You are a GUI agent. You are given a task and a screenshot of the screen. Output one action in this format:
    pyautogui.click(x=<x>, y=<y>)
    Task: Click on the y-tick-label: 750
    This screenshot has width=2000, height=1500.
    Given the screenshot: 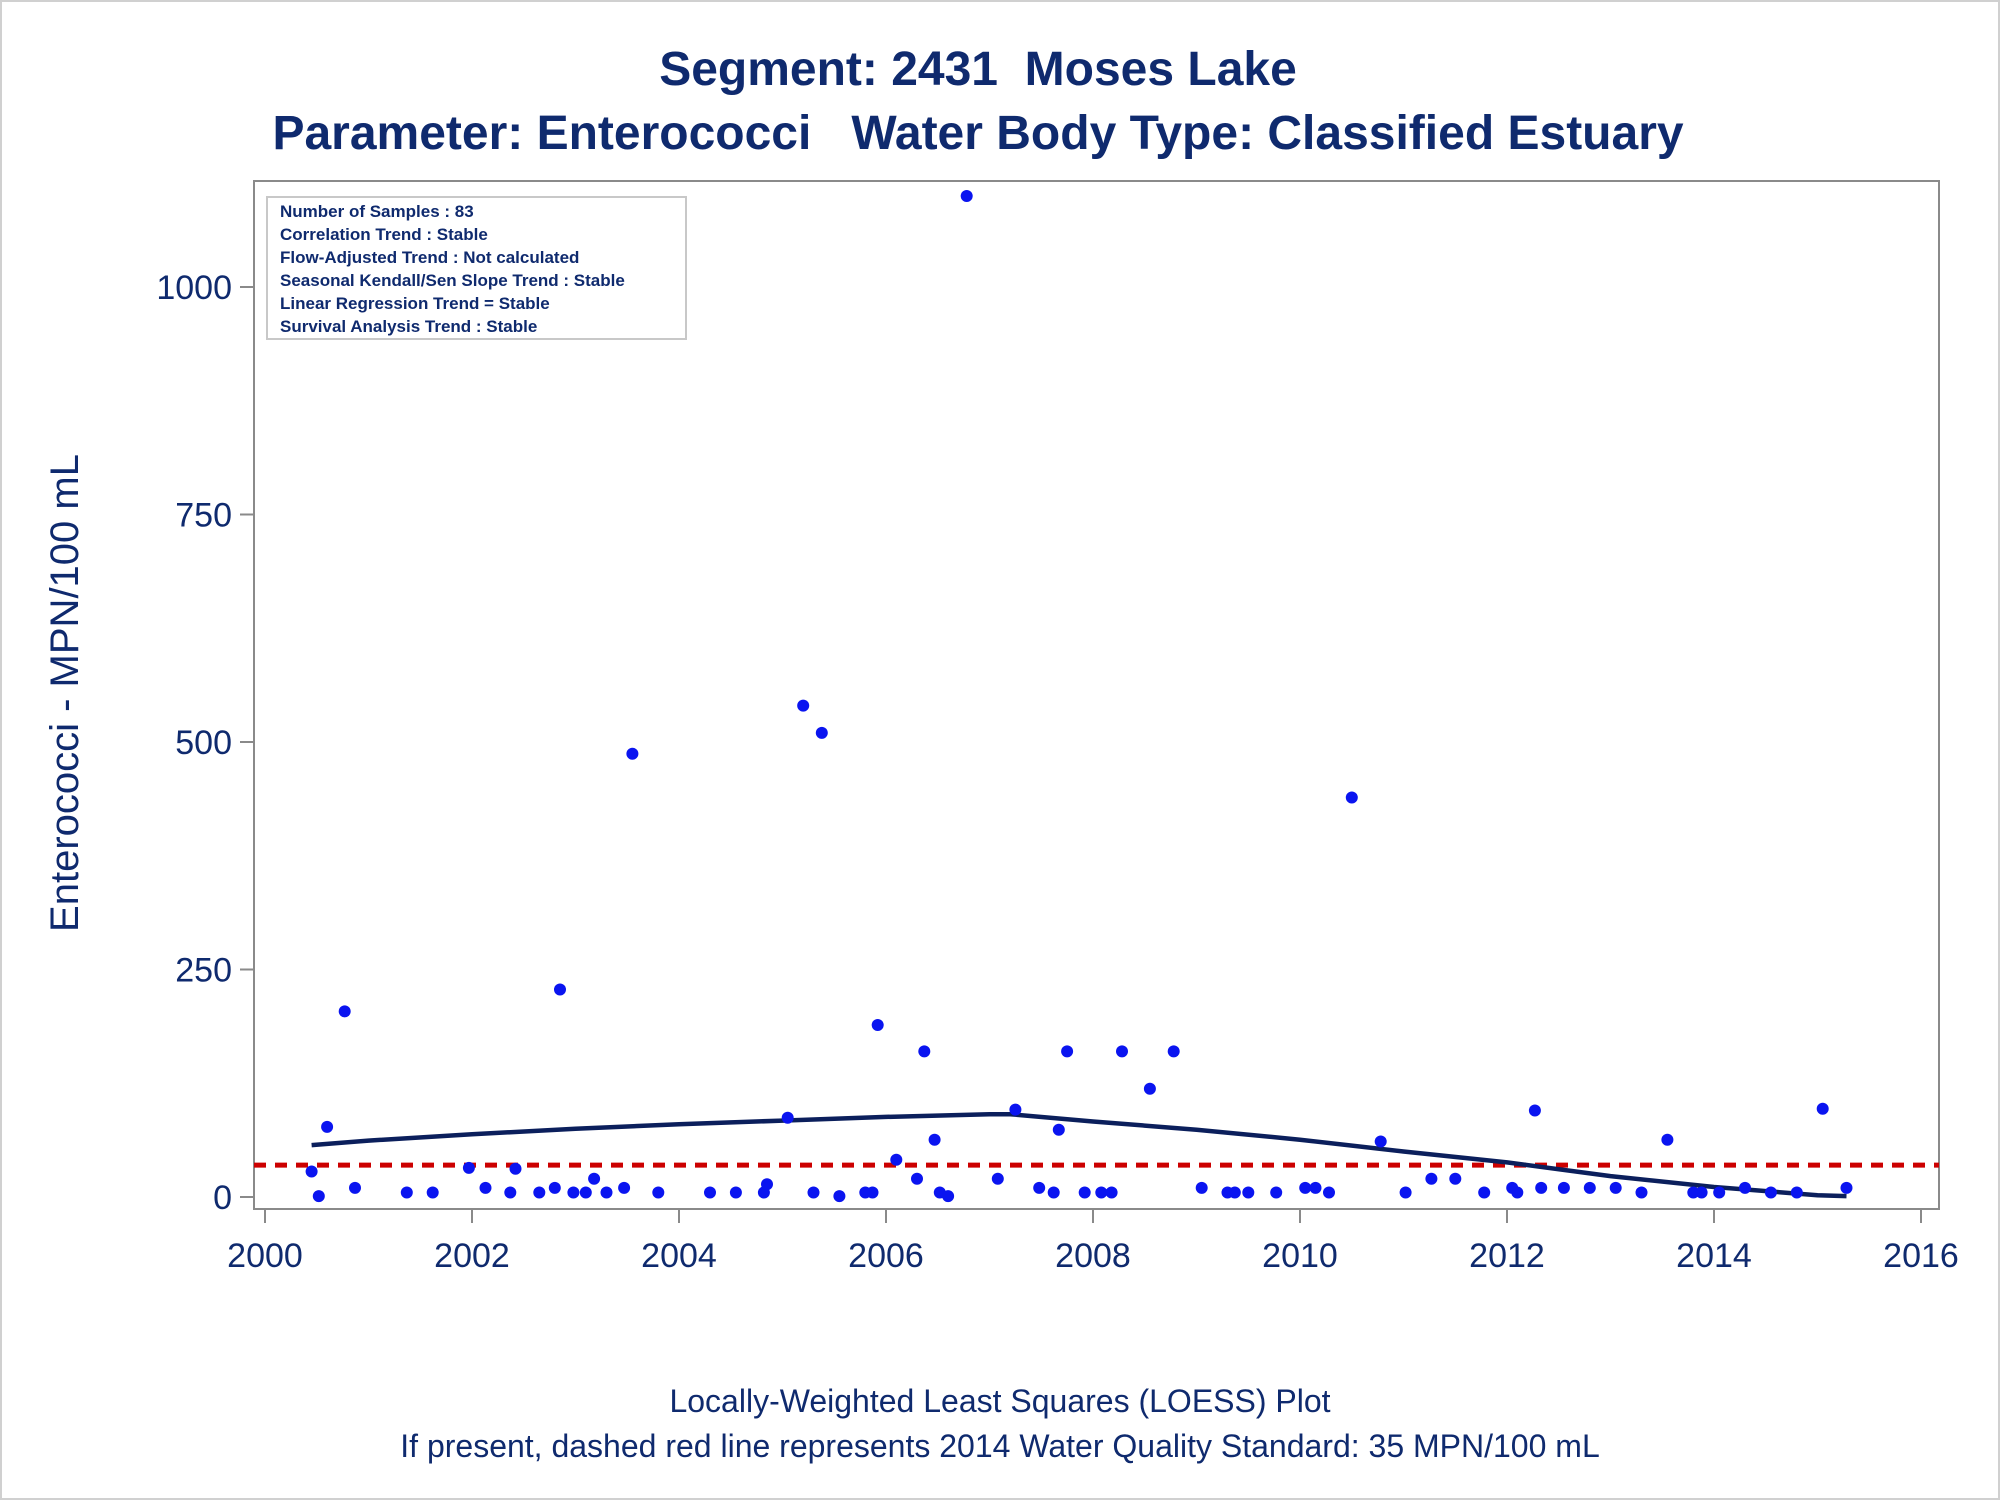 What is the action you would take?
    pyautogui.click(x=203, y=516)
    